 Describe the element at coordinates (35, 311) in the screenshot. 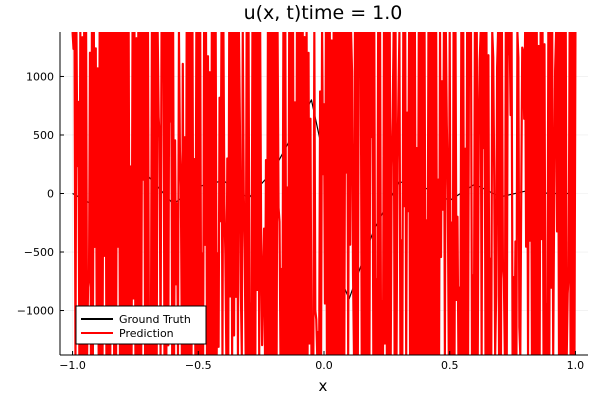

I see `y-tick-label: −1000` at that location.